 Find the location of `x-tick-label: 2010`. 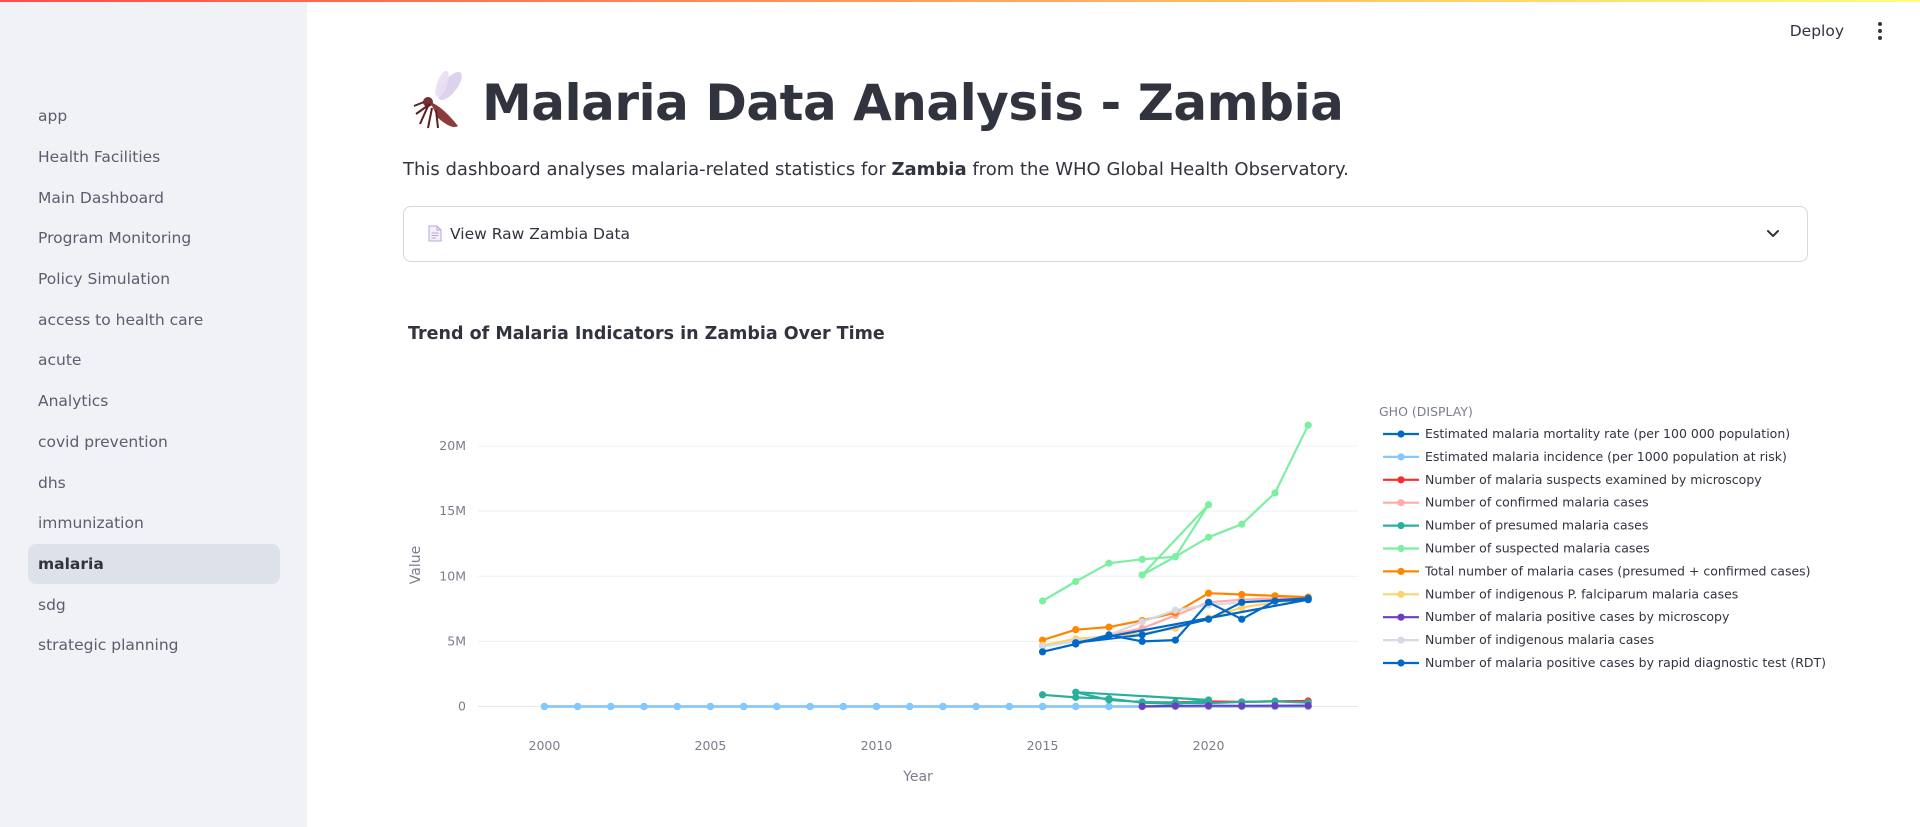

x-tick-label: 2010 is located at coordinates (877, 745).